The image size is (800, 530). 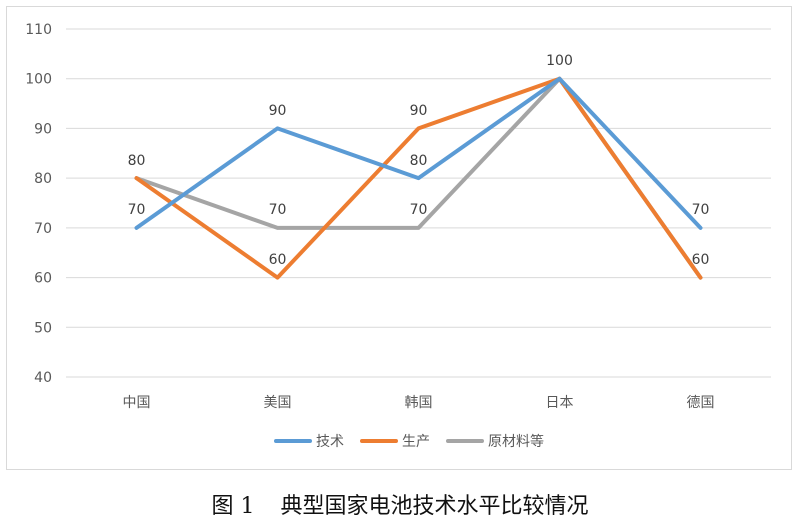 I want to click on y-tick-label: 50, so click(x=43, y=328).